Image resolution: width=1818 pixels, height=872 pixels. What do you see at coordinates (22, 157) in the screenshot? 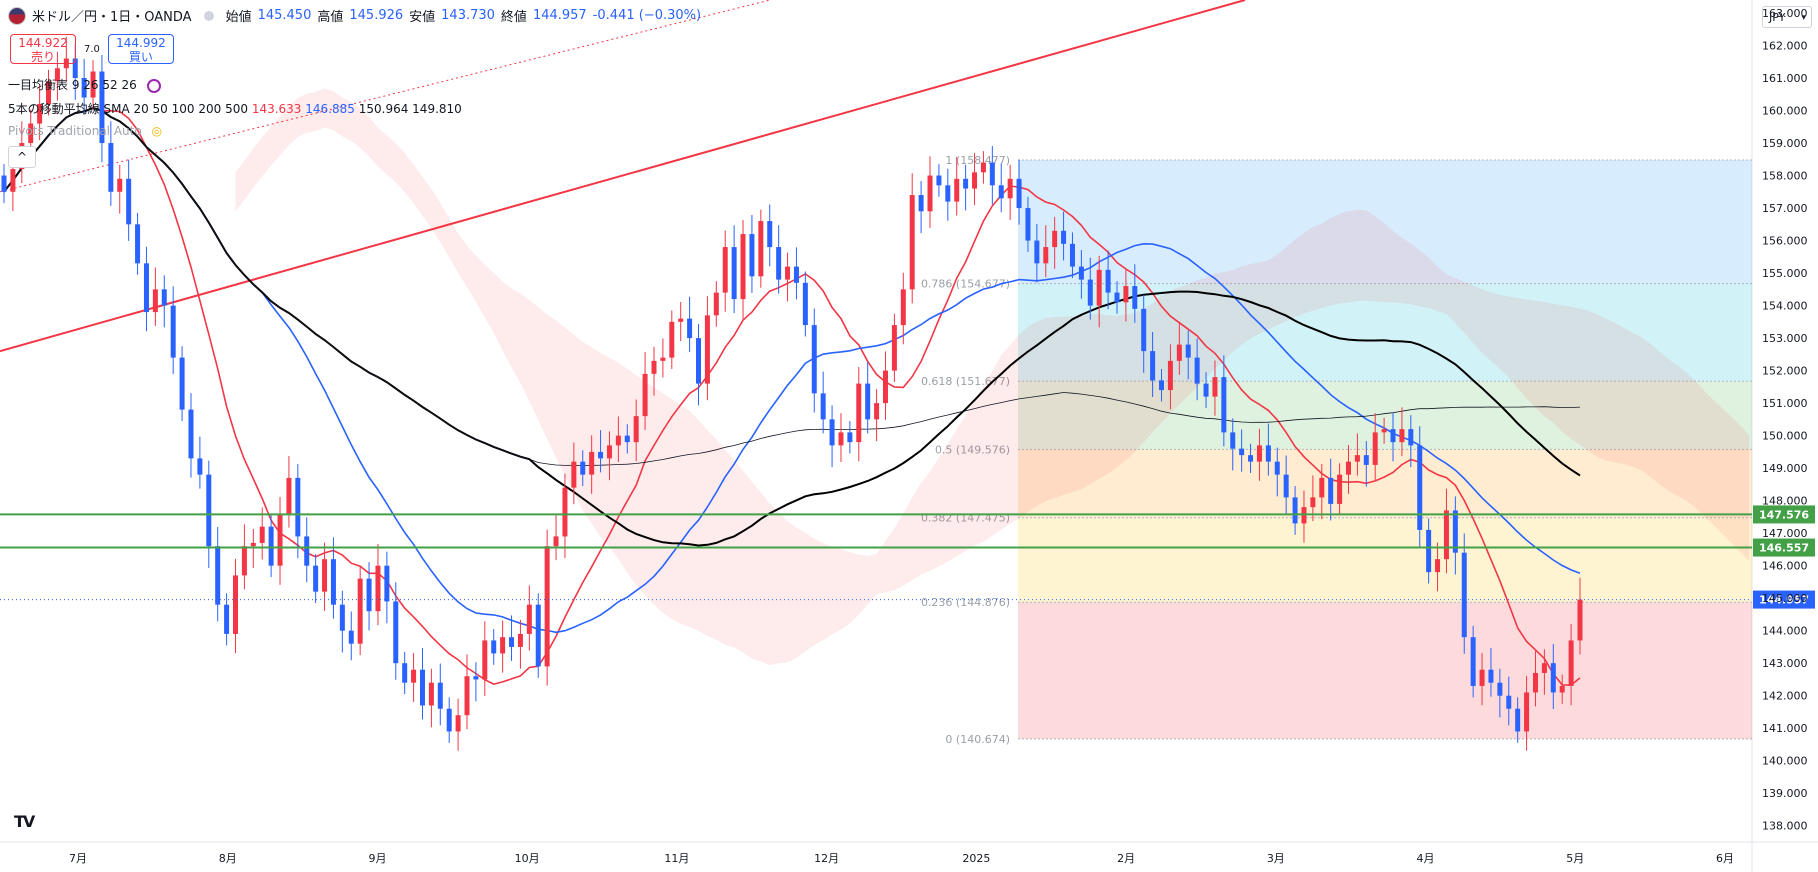
I see `collapse-legend-button: ^` at bounding box center [22, 157].